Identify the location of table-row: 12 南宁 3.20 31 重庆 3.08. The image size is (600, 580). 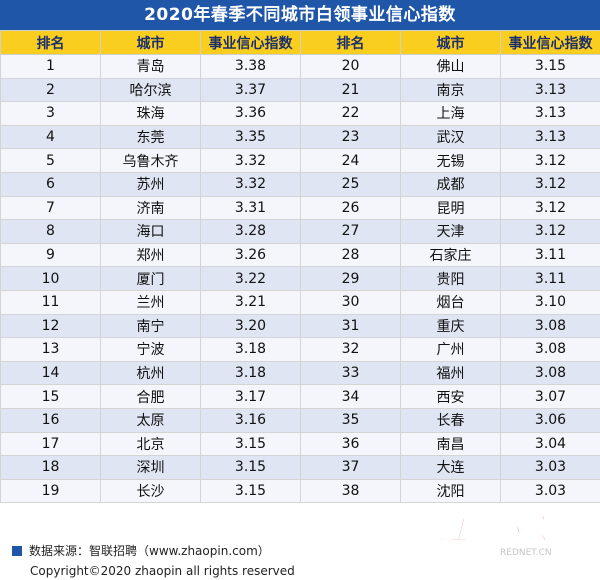
(300, 326).